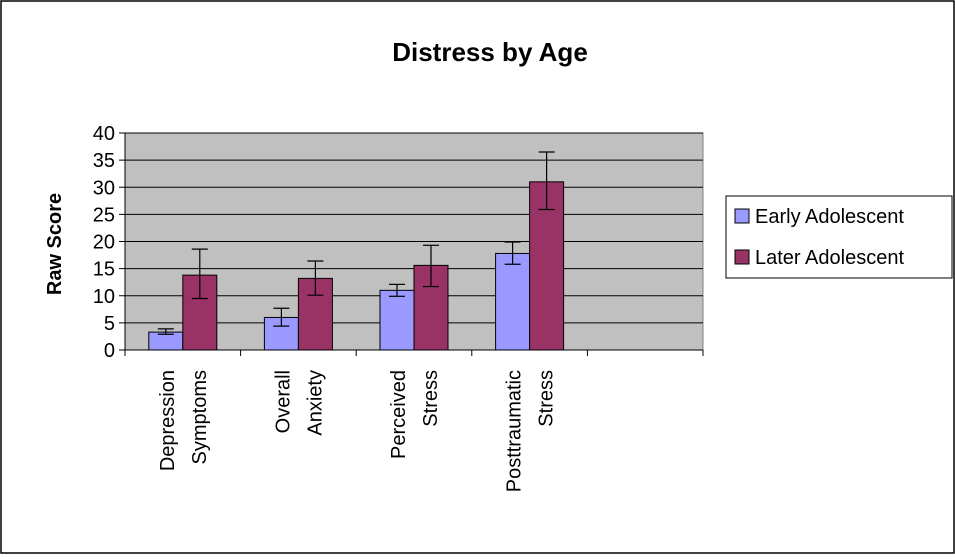  I want to click on y-tick-label: 15, so click(104, 270).